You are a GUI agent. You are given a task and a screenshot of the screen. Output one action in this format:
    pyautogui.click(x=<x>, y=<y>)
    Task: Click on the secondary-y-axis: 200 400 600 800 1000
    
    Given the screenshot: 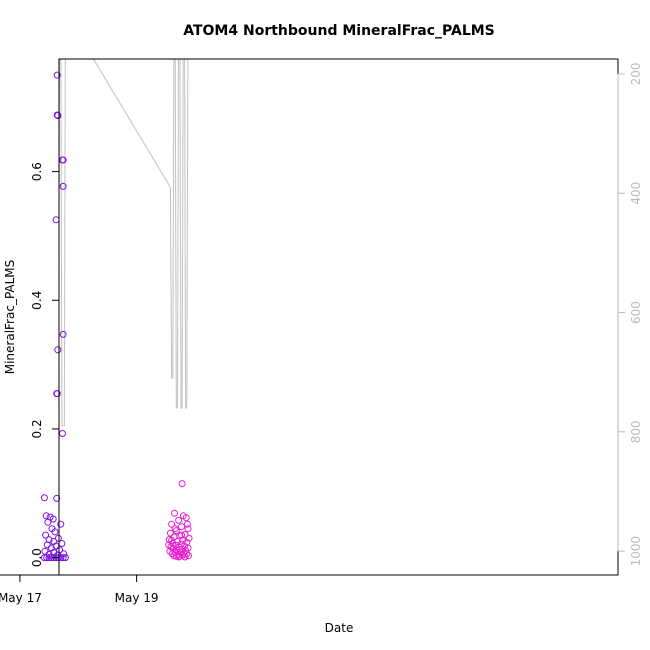 What is the action you would take?
    pyautogui.click(x=630, y=314)
    